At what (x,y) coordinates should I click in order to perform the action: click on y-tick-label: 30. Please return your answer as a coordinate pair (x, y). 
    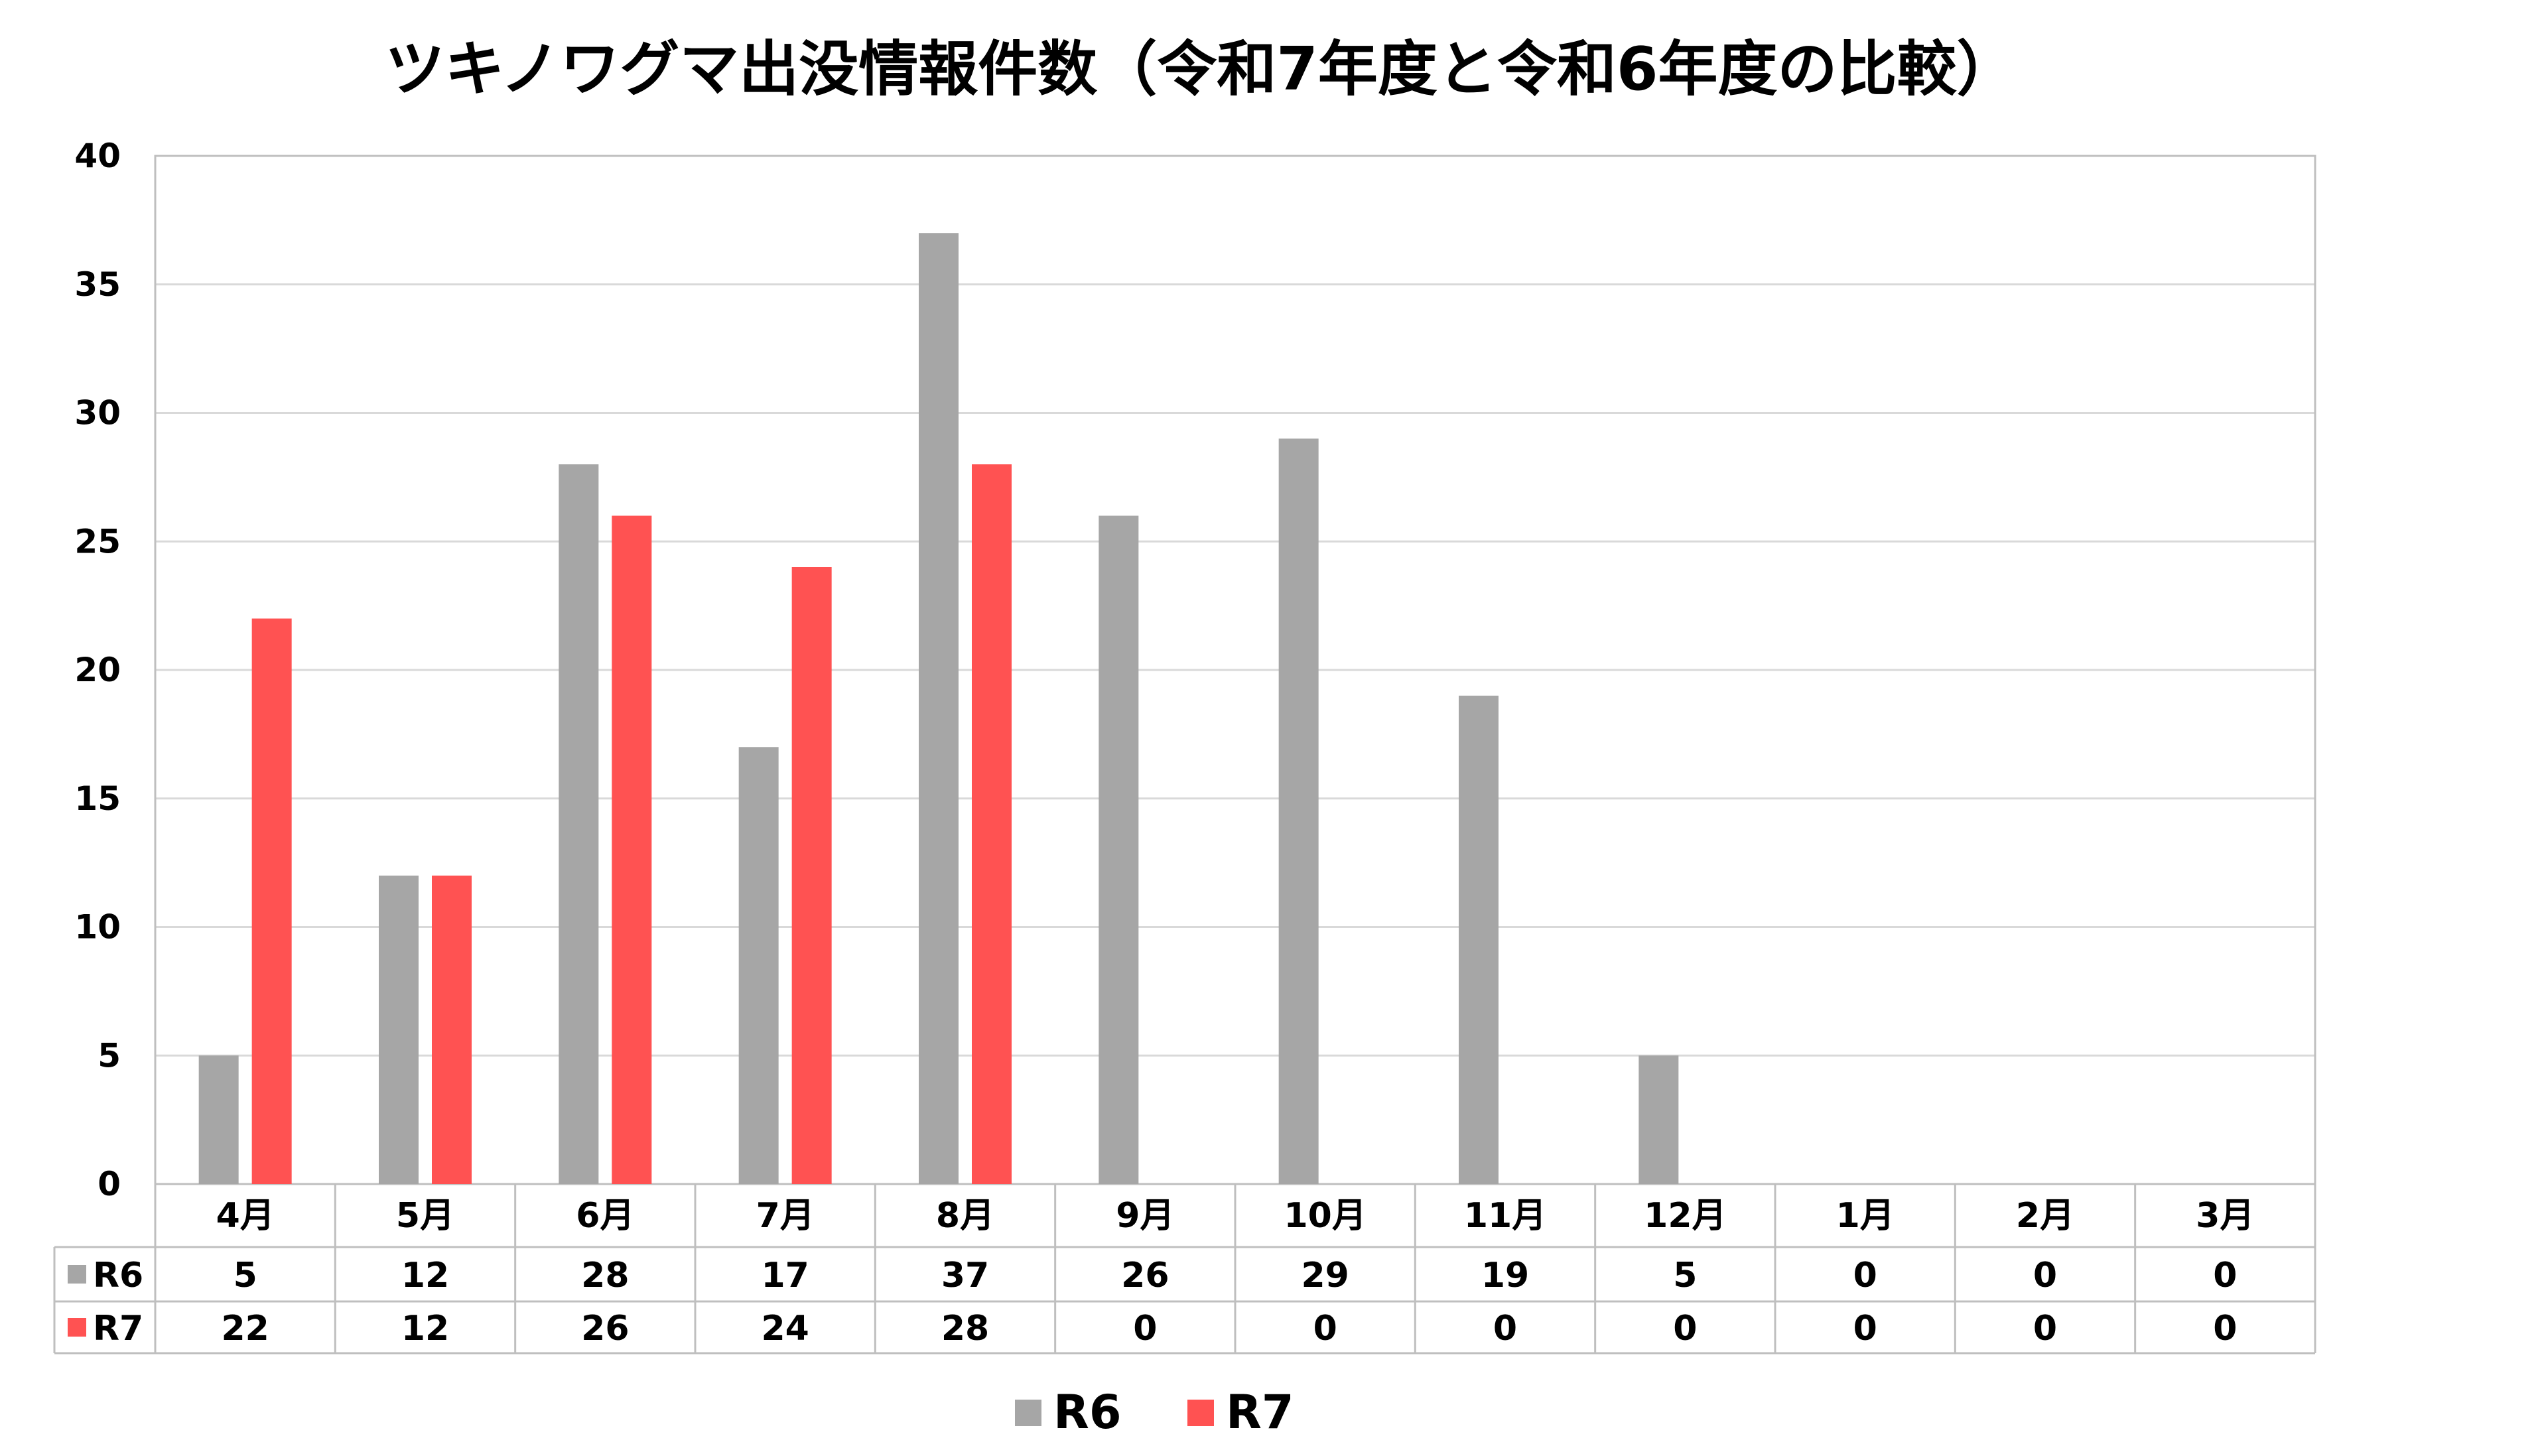
    Looking at the image, I should click on (97, 413).